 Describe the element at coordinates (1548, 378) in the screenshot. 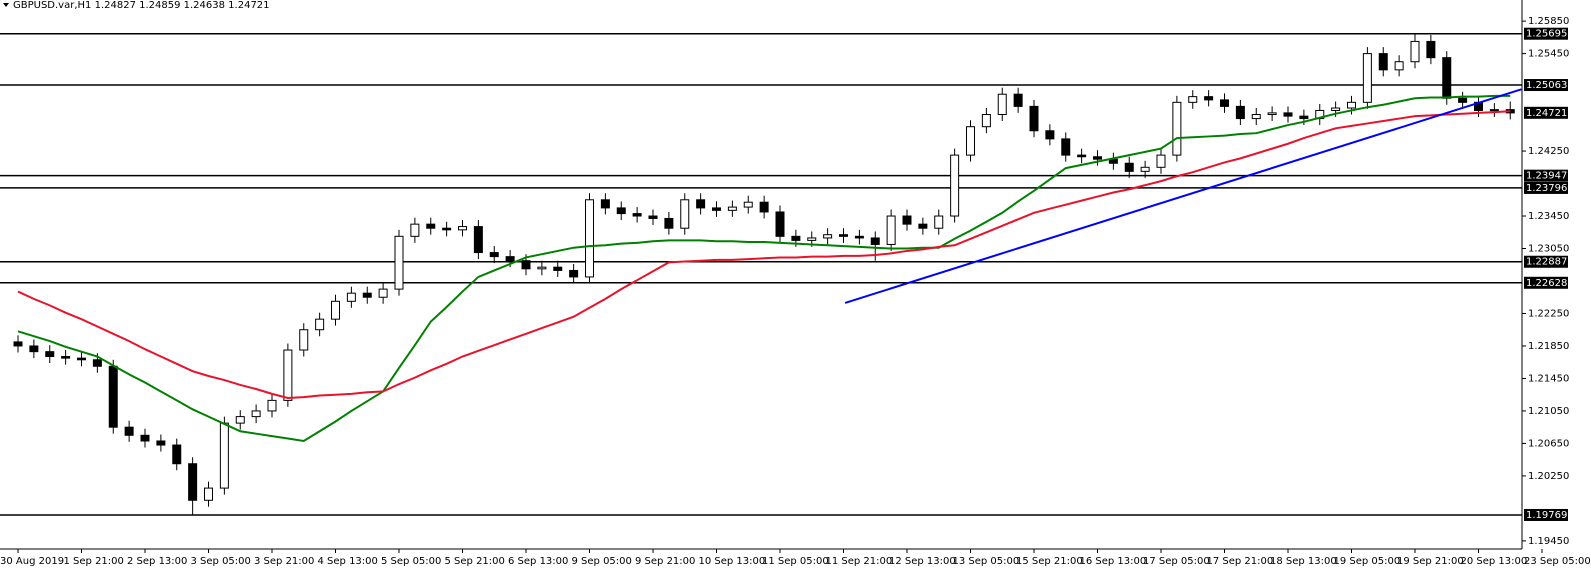

I see `y-tick-label: 1.21450` at that location.